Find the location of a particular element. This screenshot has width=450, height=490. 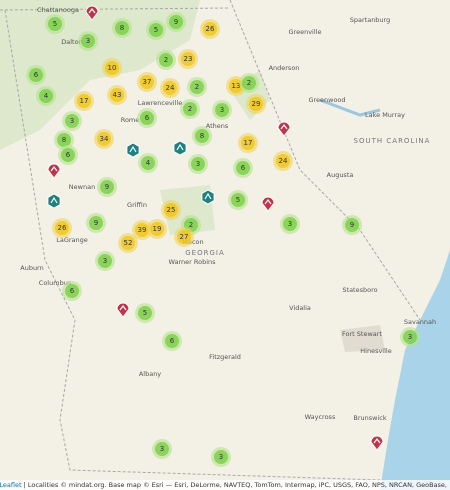

place-label: Greenwood is located at coordinates (326, 100).